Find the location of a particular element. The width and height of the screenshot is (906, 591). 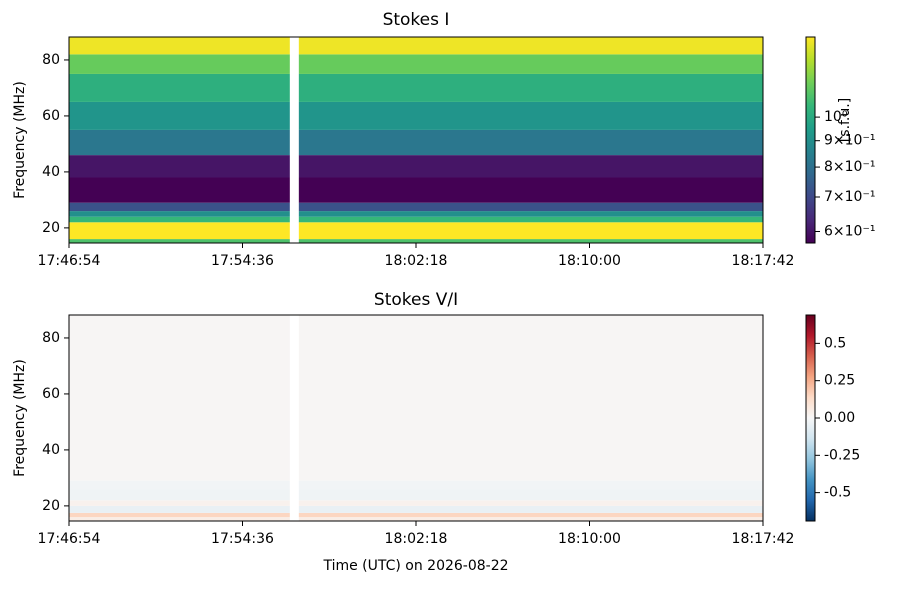

x-axis-label: Time (UTC) on 2026-08-22 is located at coordinates (415, 566).